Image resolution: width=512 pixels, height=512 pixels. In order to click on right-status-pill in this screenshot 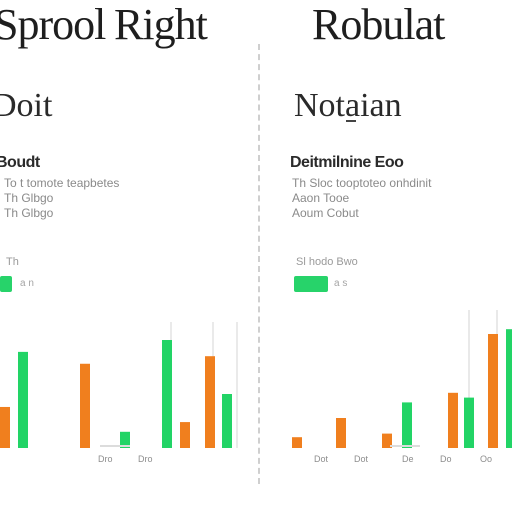, I will do `click(311, 284)`.